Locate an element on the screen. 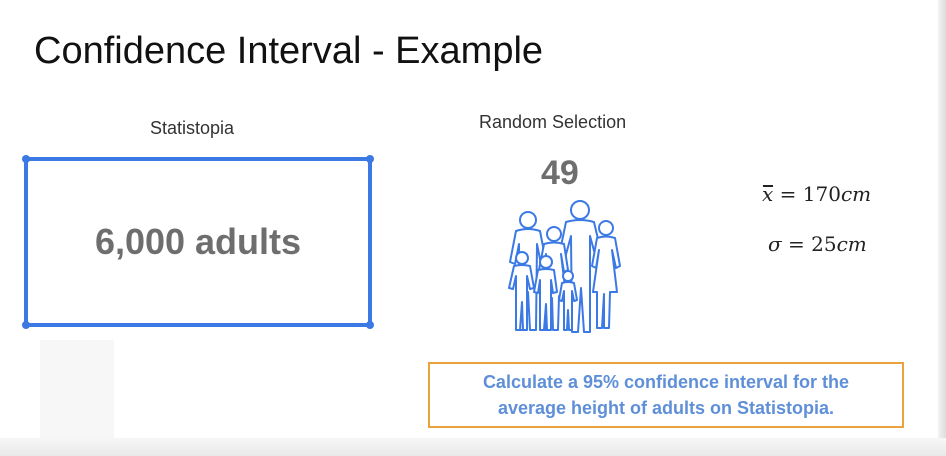  standard-deviation: σ = 25cm is located at coordinates (817, 244).